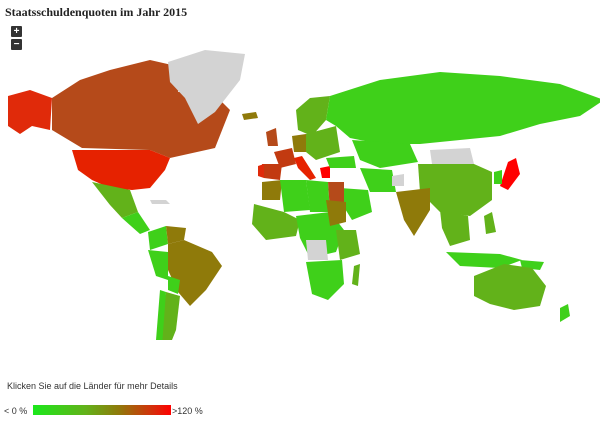  What do you see at coordinates (455, 228) in the screenshot?
I see `country-southeast-asia` at bounding box center [455, 228].